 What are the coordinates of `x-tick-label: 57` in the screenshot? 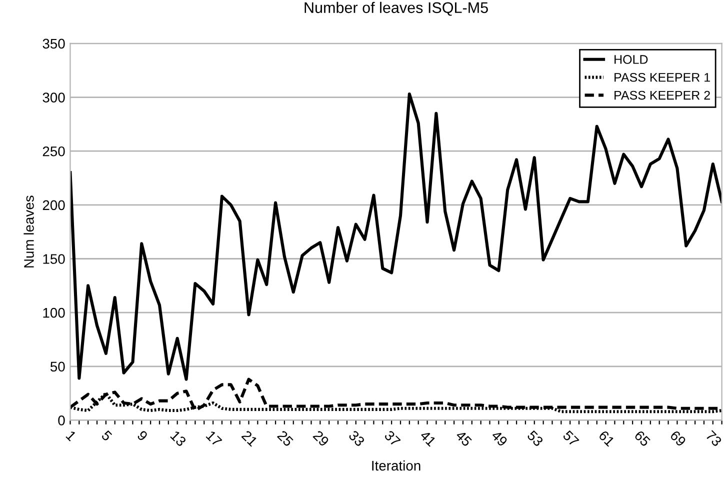 It's located at (571, 438).